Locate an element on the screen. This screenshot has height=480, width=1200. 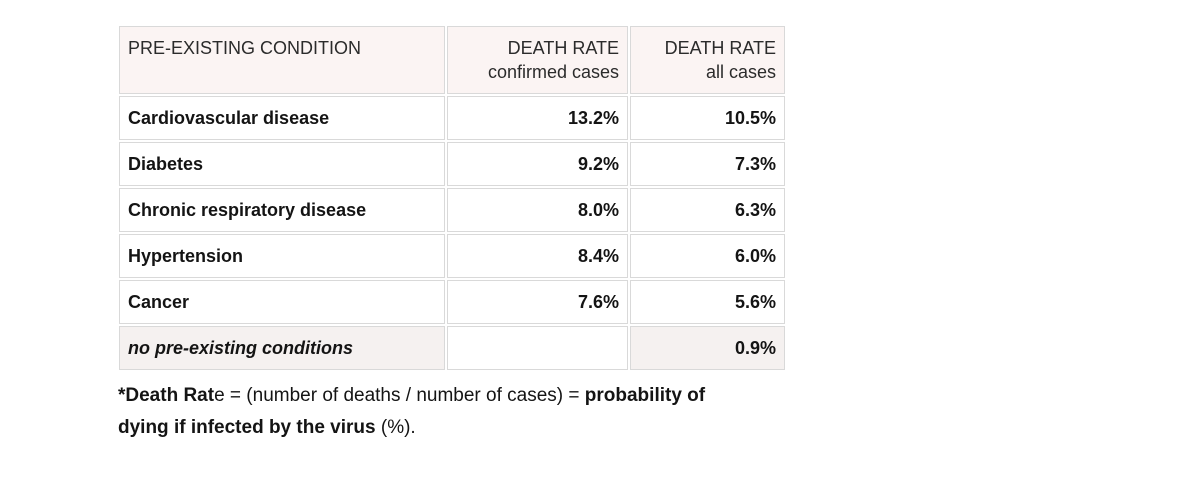
confirmed-rate-cell: 13.2% is located at coordinates (537, 118).